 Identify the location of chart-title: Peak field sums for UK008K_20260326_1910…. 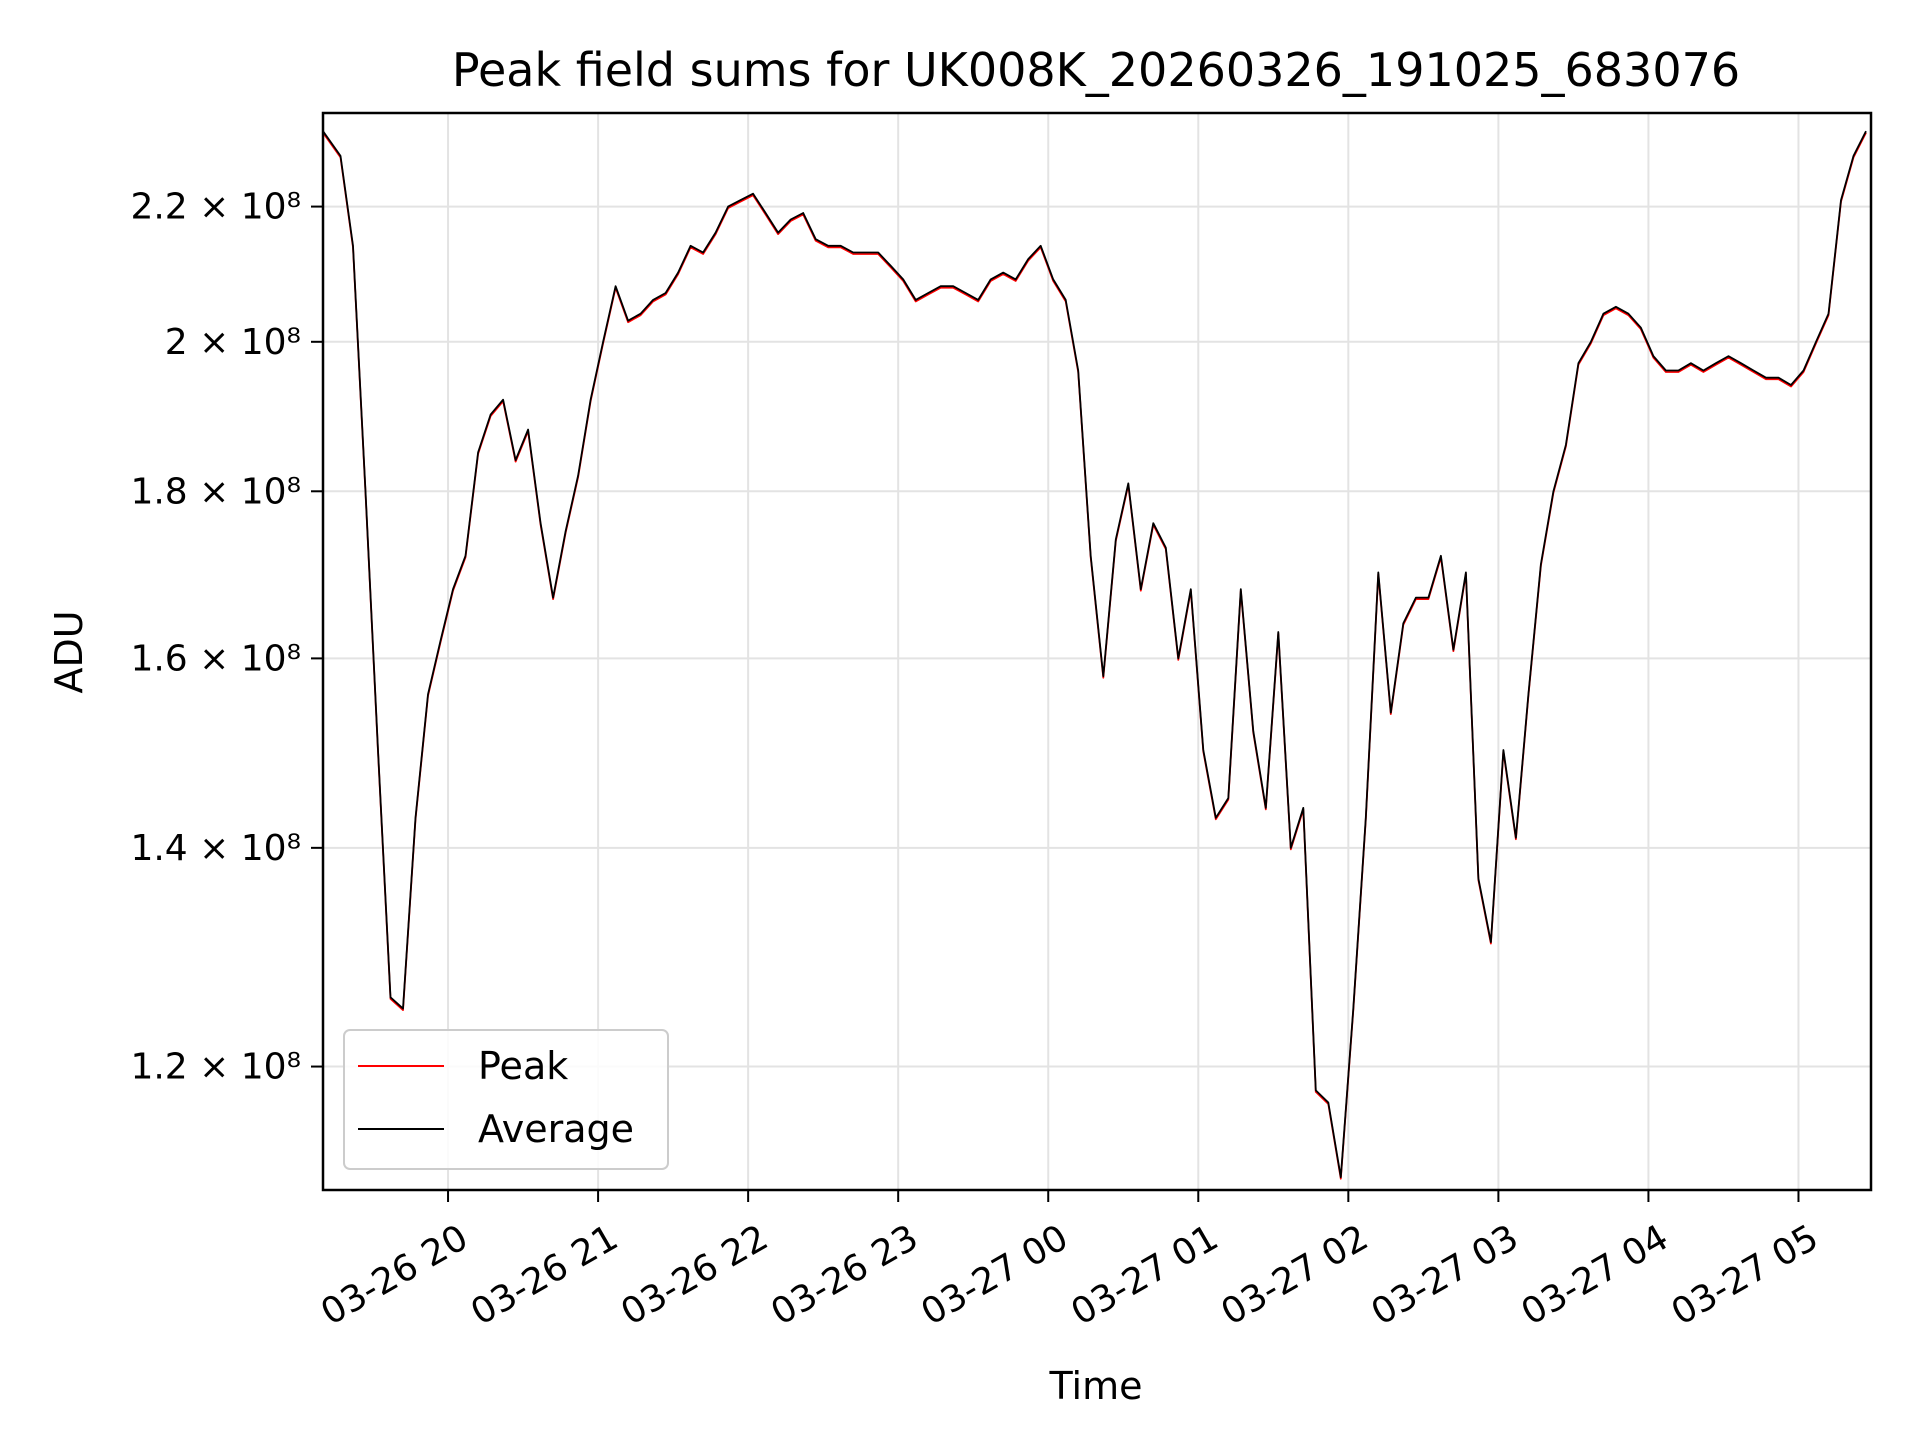
(1096, 70).